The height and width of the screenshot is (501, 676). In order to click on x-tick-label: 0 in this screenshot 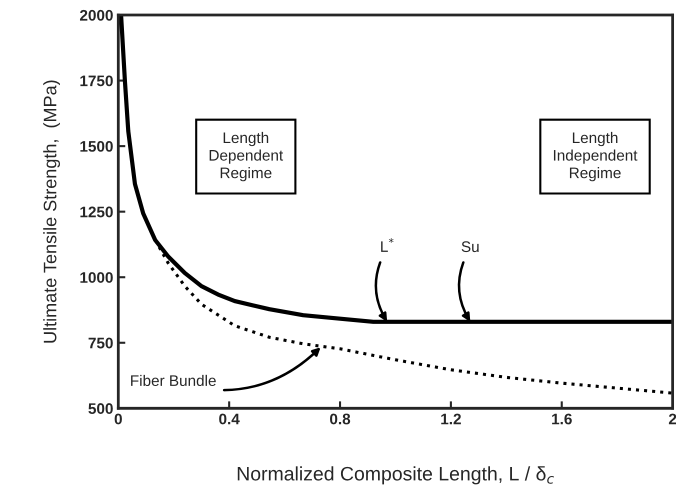, I will do `click(118, 419)`.